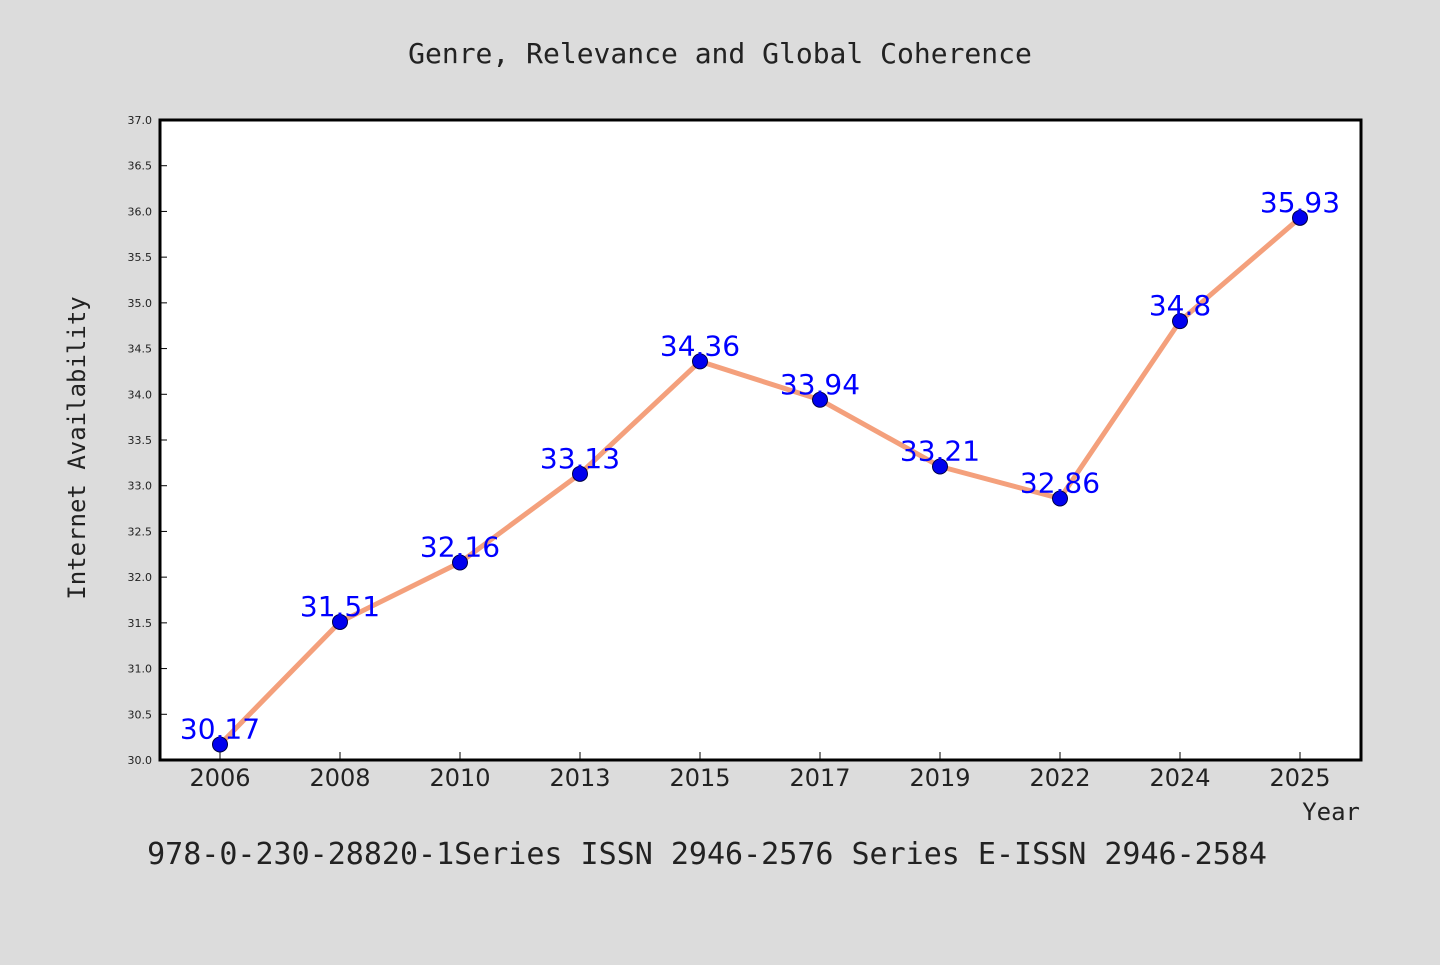 This screenshot has width=1440, height=965. What do you see at coordinates (140, 211) in the screenshot?
I see `y-tick-label: 36.0` at bounding box center [140, 211].